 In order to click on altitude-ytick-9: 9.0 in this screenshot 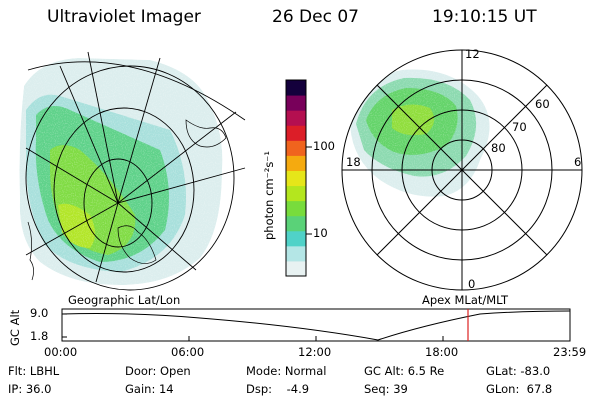, I will do `click(39, 313)`.